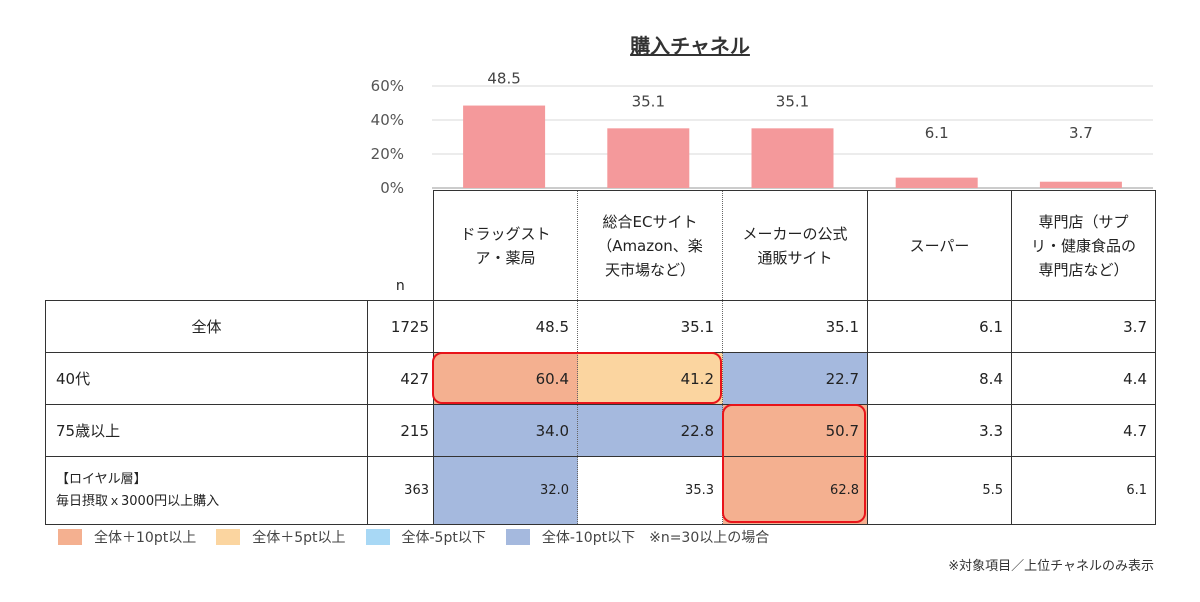  I want to click on y-tick-label: 40%, so click(387, 120).